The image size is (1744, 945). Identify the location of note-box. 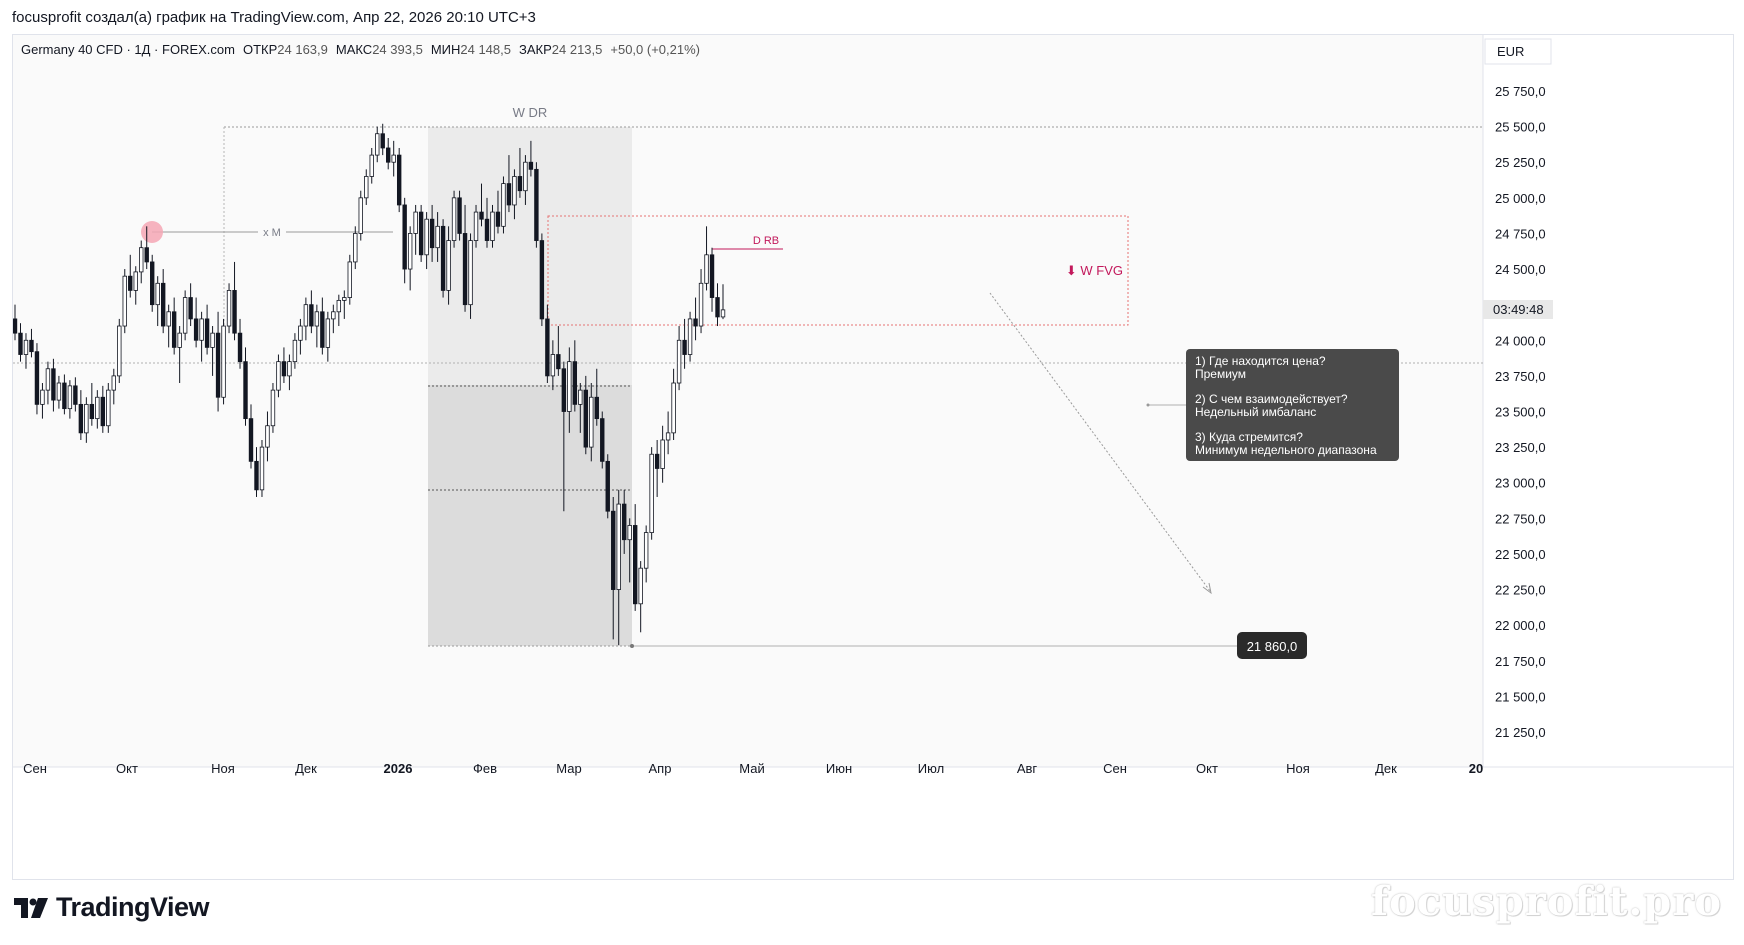
(1292, 405).